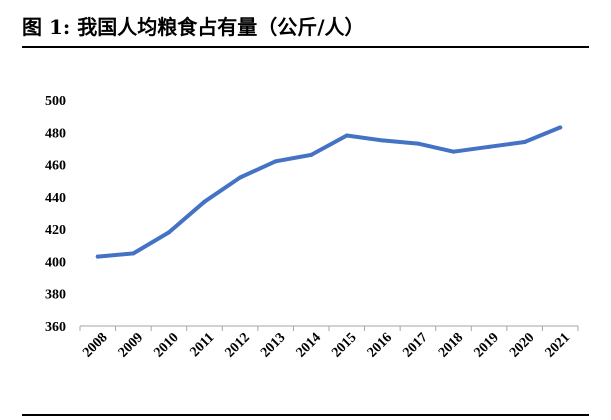 The height and width of the screenshot is (420, 611). What do you see at coordinates (522, 345) in the screenshot?
I see `x-tick-label: 2020` at bounding box center [522, 345].